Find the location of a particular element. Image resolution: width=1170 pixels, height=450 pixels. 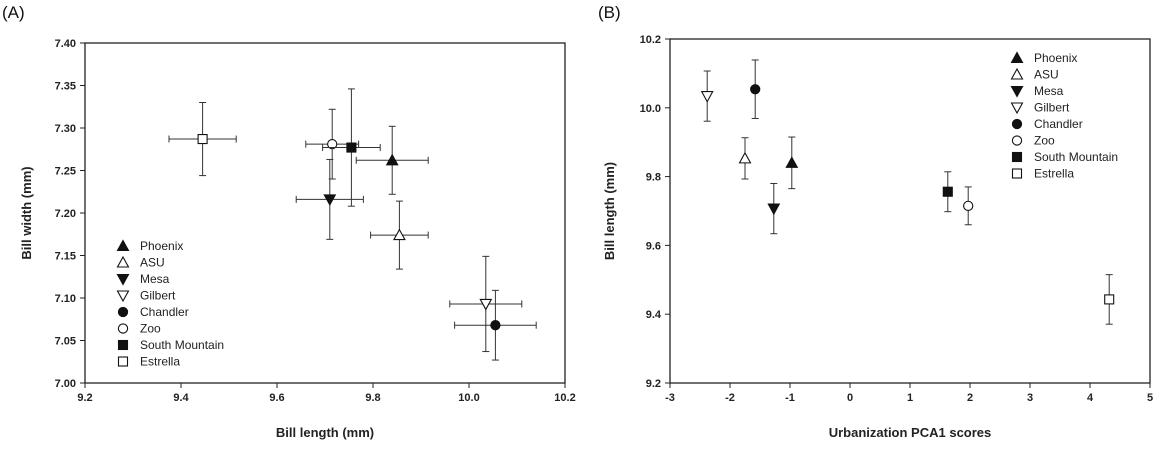

panel-b-marker-chandler is located at coordinates (755, 89).